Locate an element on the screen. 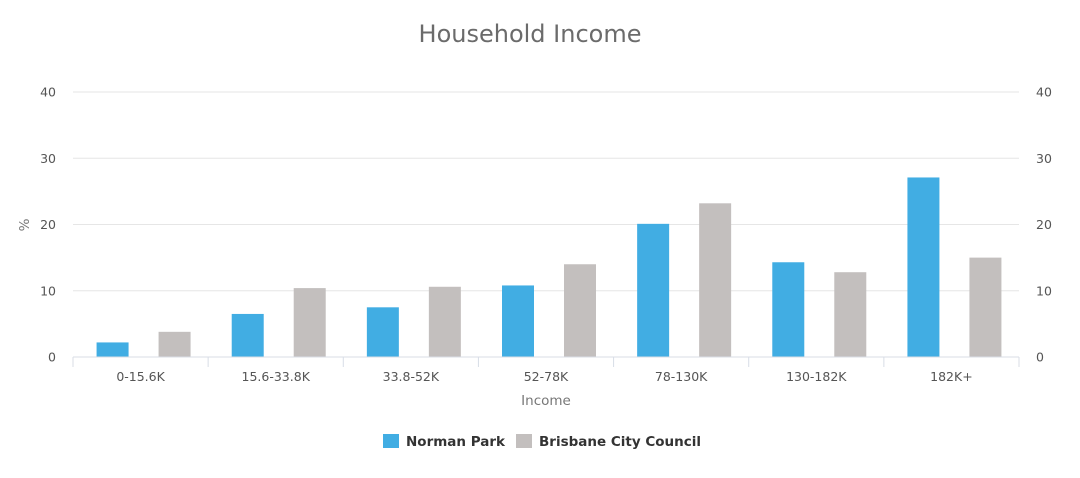 This screenshot has height=478, width=1080. chart-title: Household Income is located at coordinates (530, 34).